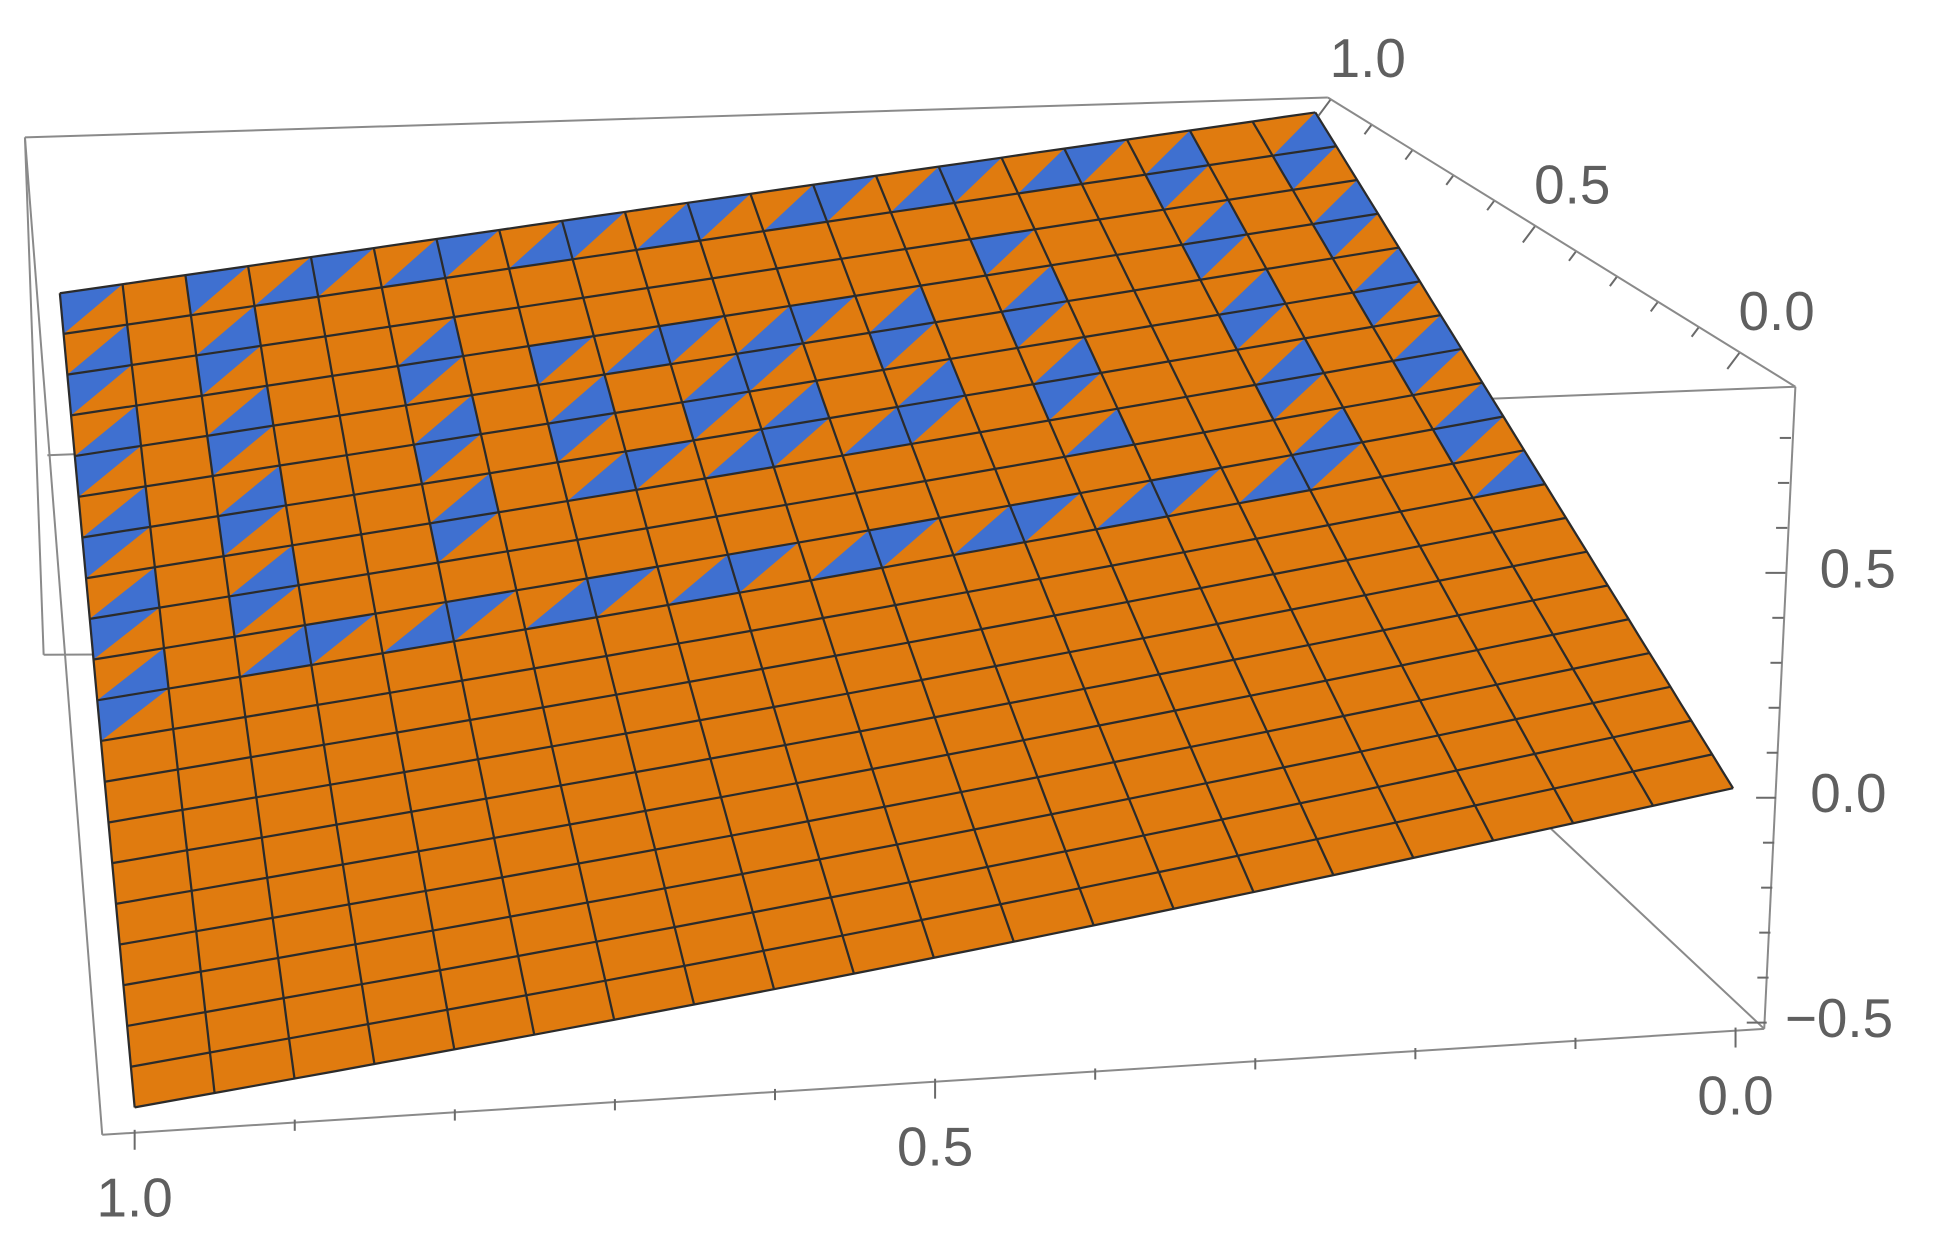 The image size is (1945, 1241). What do you see at coordinates (135, 1198) in the screenshot?
I see `x-tick-label: 1.0` at bounding box center [135, 1198].